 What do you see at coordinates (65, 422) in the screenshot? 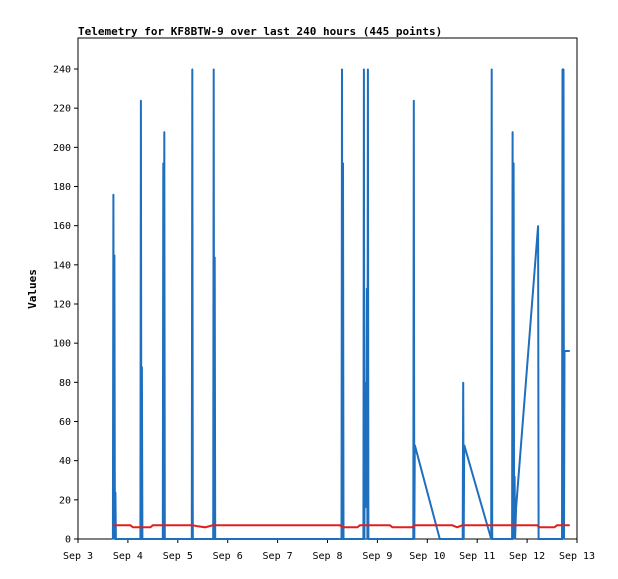
I see `y-tick-label: 60` at bounding box center [65, 422].